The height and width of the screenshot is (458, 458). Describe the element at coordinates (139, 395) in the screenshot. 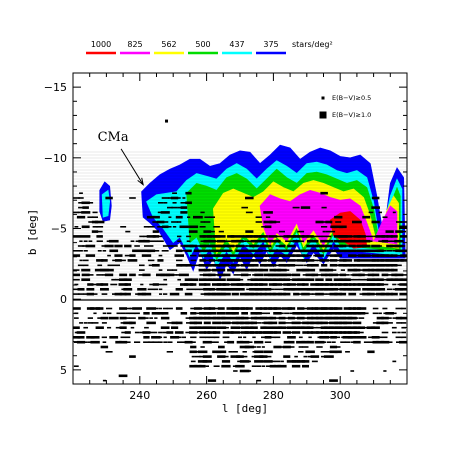

I see `x-tick-label: 240` at that location.